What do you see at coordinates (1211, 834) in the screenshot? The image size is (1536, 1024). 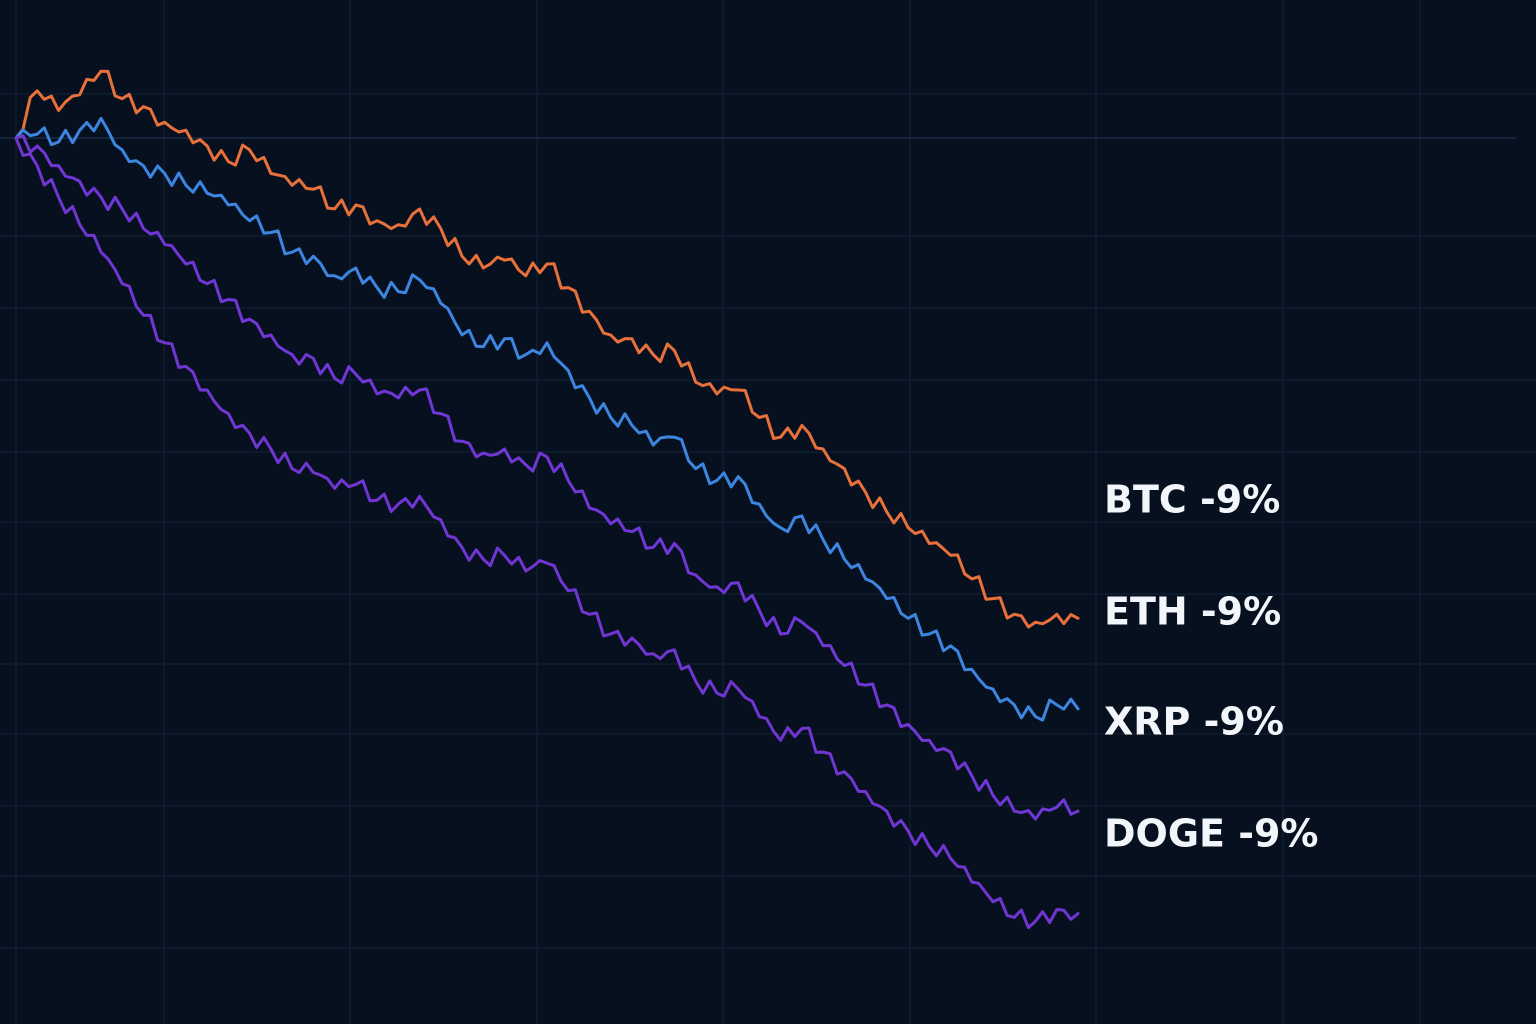 I see `series-label-doge: DOGE -9%` at bounding box center [1211, 834].